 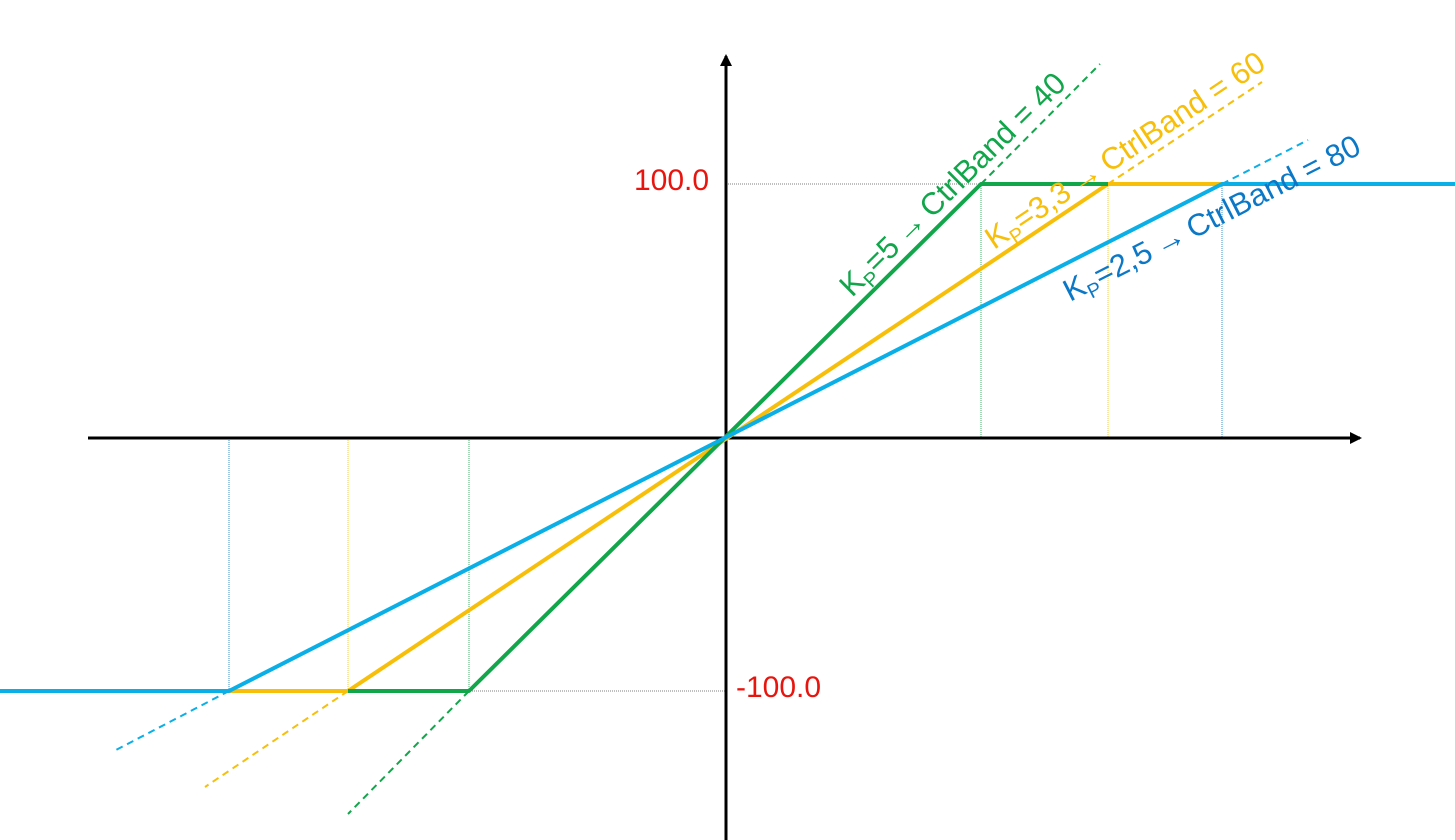 What do you see at coordinates (778, 687) in the screenshot?
I see `y-tick-lower: -100.0` at bounding box center [778, 687].